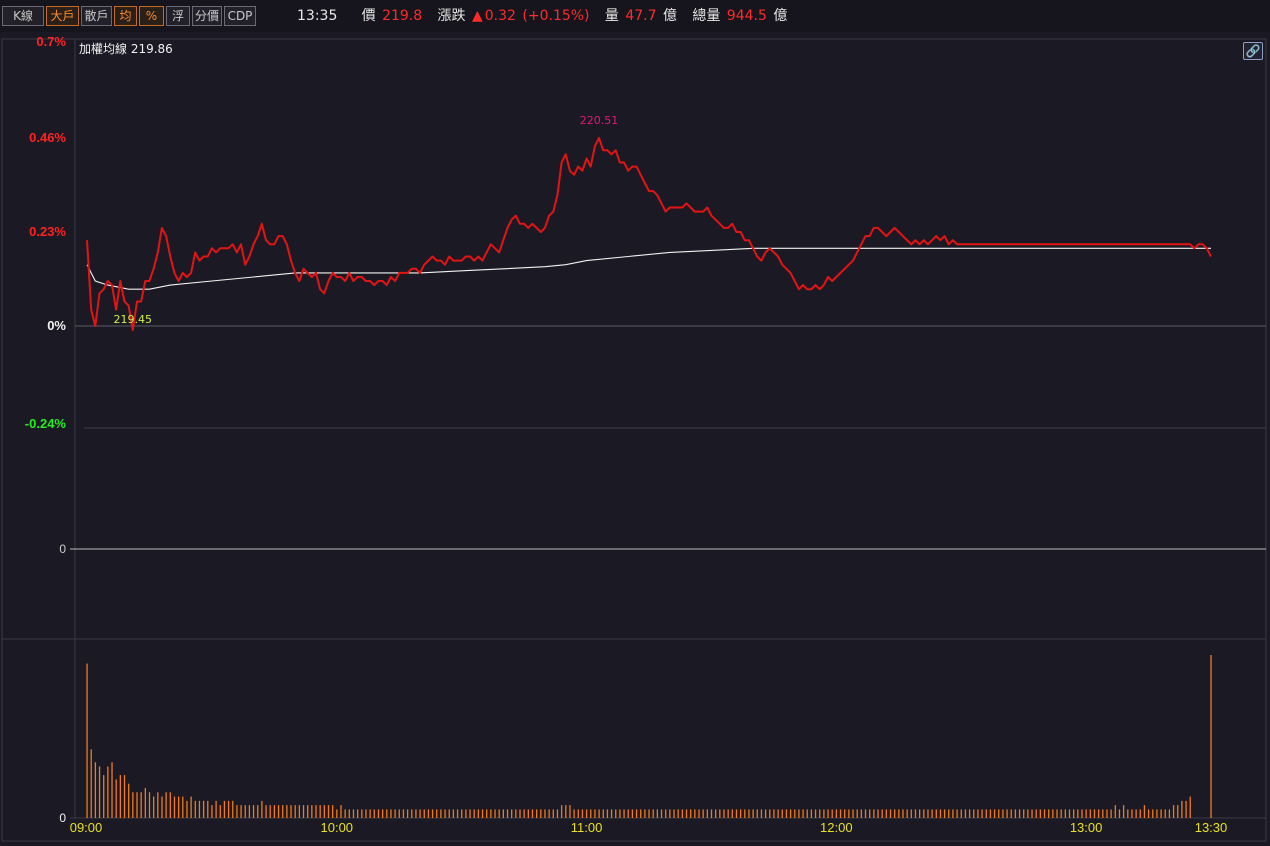 The image size is (1270, 846). Describe the element at coordinates (599, 120) in the screenshot. I see `max-price-label: 220.51` at that location.